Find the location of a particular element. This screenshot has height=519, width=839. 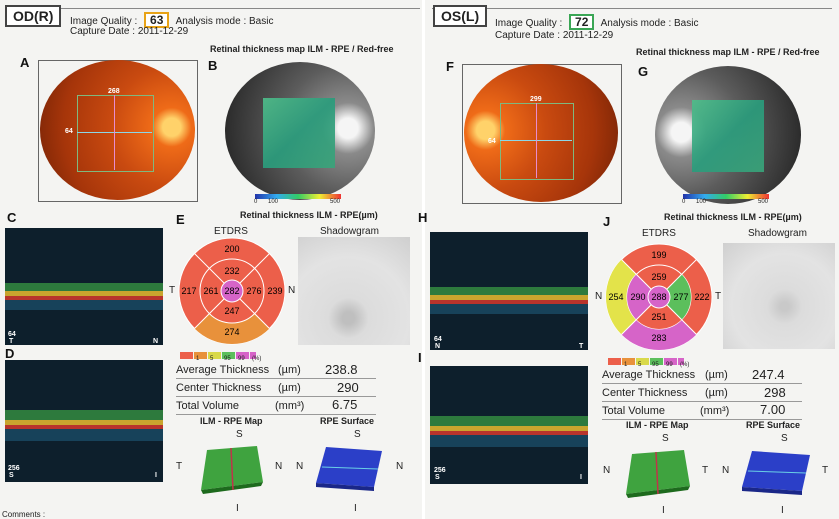

ilm-axis-n-left: N is located at coordinates (279, 466).